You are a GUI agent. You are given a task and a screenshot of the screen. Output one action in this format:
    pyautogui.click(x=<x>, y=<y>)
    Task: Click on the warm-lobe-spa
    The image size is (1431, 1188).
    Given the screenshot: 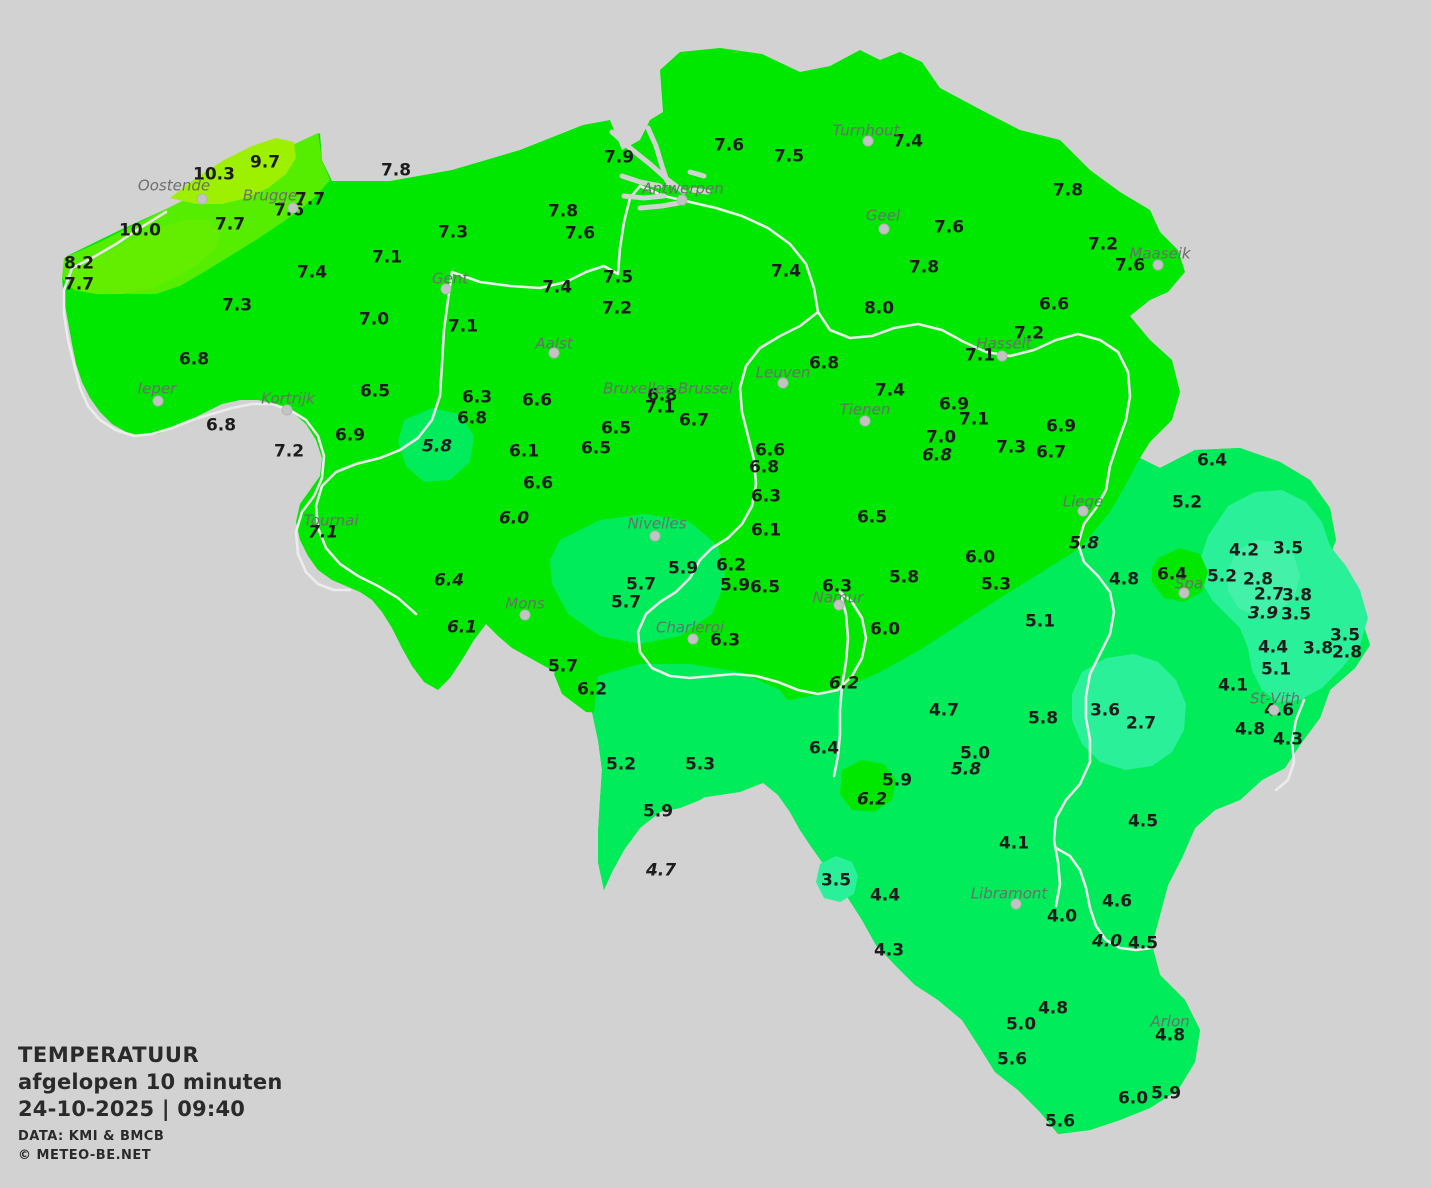 What is the action you would take?
    pyautogui.click(x=1180, y=575)
    